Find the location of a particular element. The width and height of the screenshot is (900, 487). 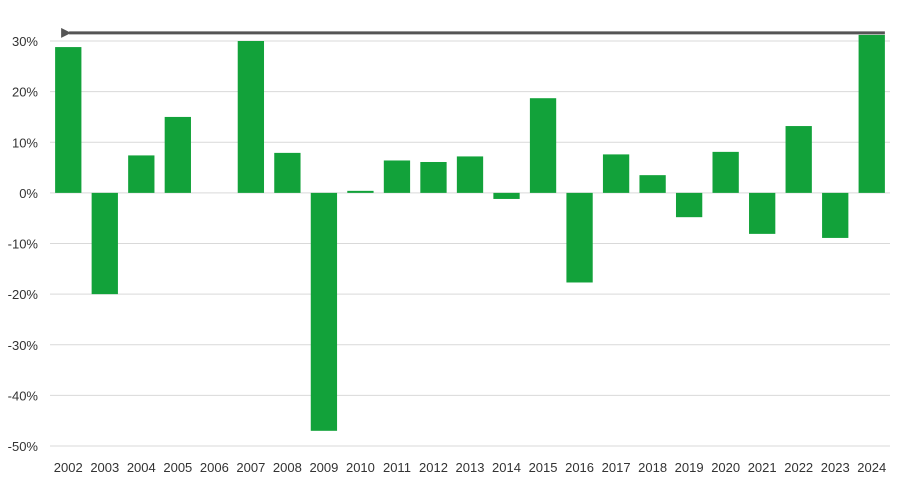

x-tick-label: 2023 is located at coordinates (835, 467).